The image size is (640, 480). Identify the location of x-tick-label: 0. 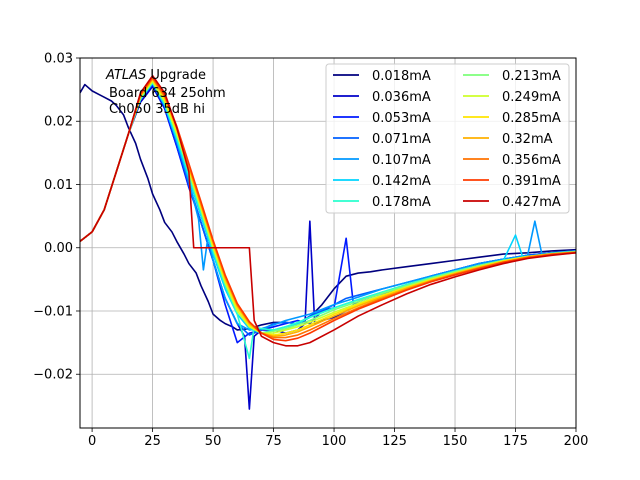
(92, 441).